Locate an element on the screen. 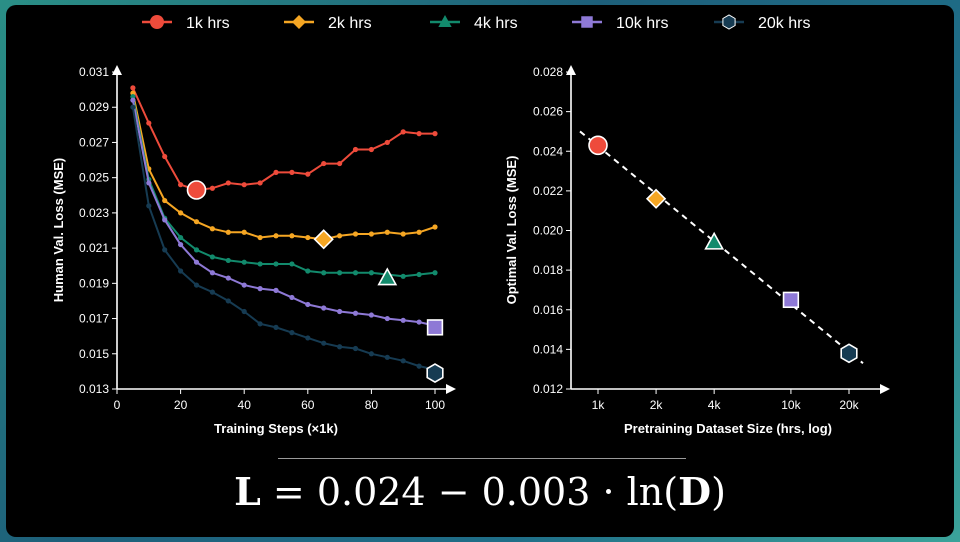 This screenshot has width=960, height=542. legend-label: 4k hrs is located at coordinates (496, 23).